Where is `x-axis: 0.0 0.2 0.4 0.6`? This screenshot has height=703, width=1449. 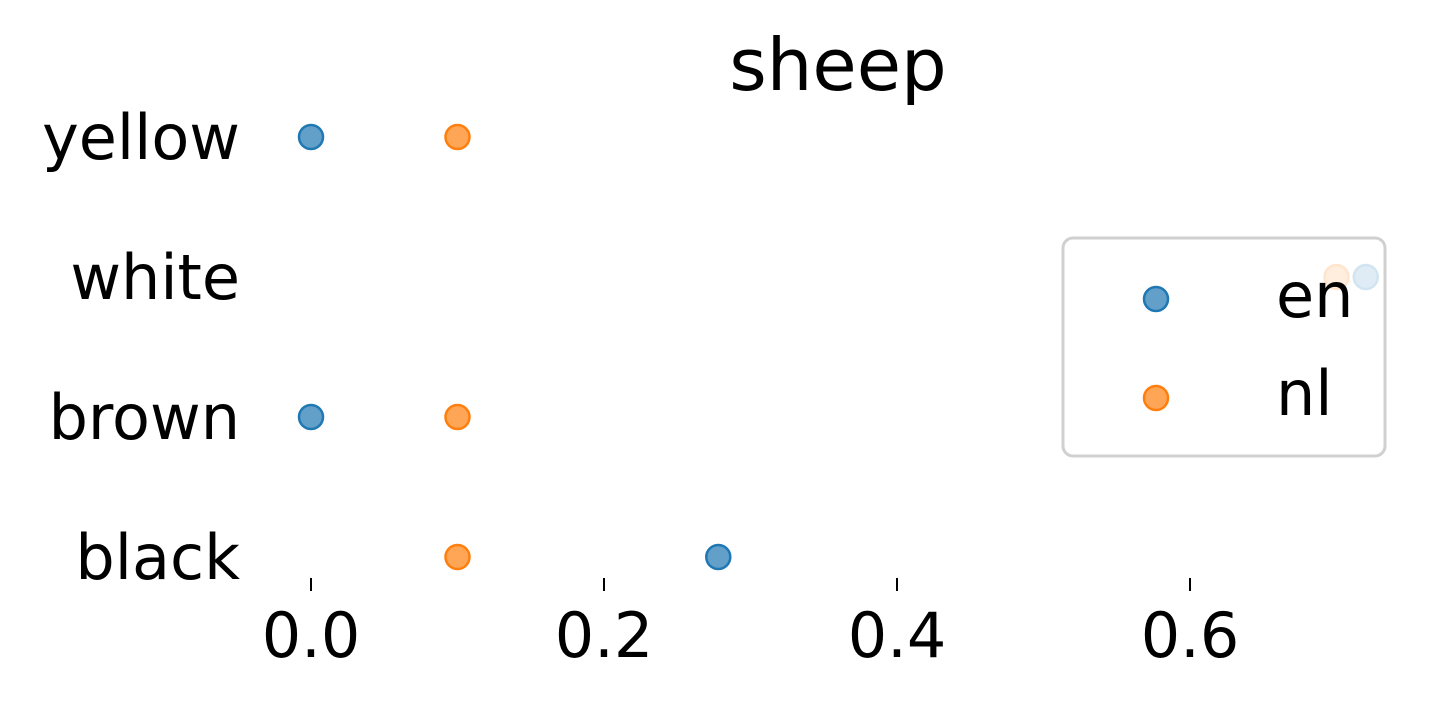
x-axis: 0.0 0.2 0.4 0.6 is located at coordinates (751, 625).